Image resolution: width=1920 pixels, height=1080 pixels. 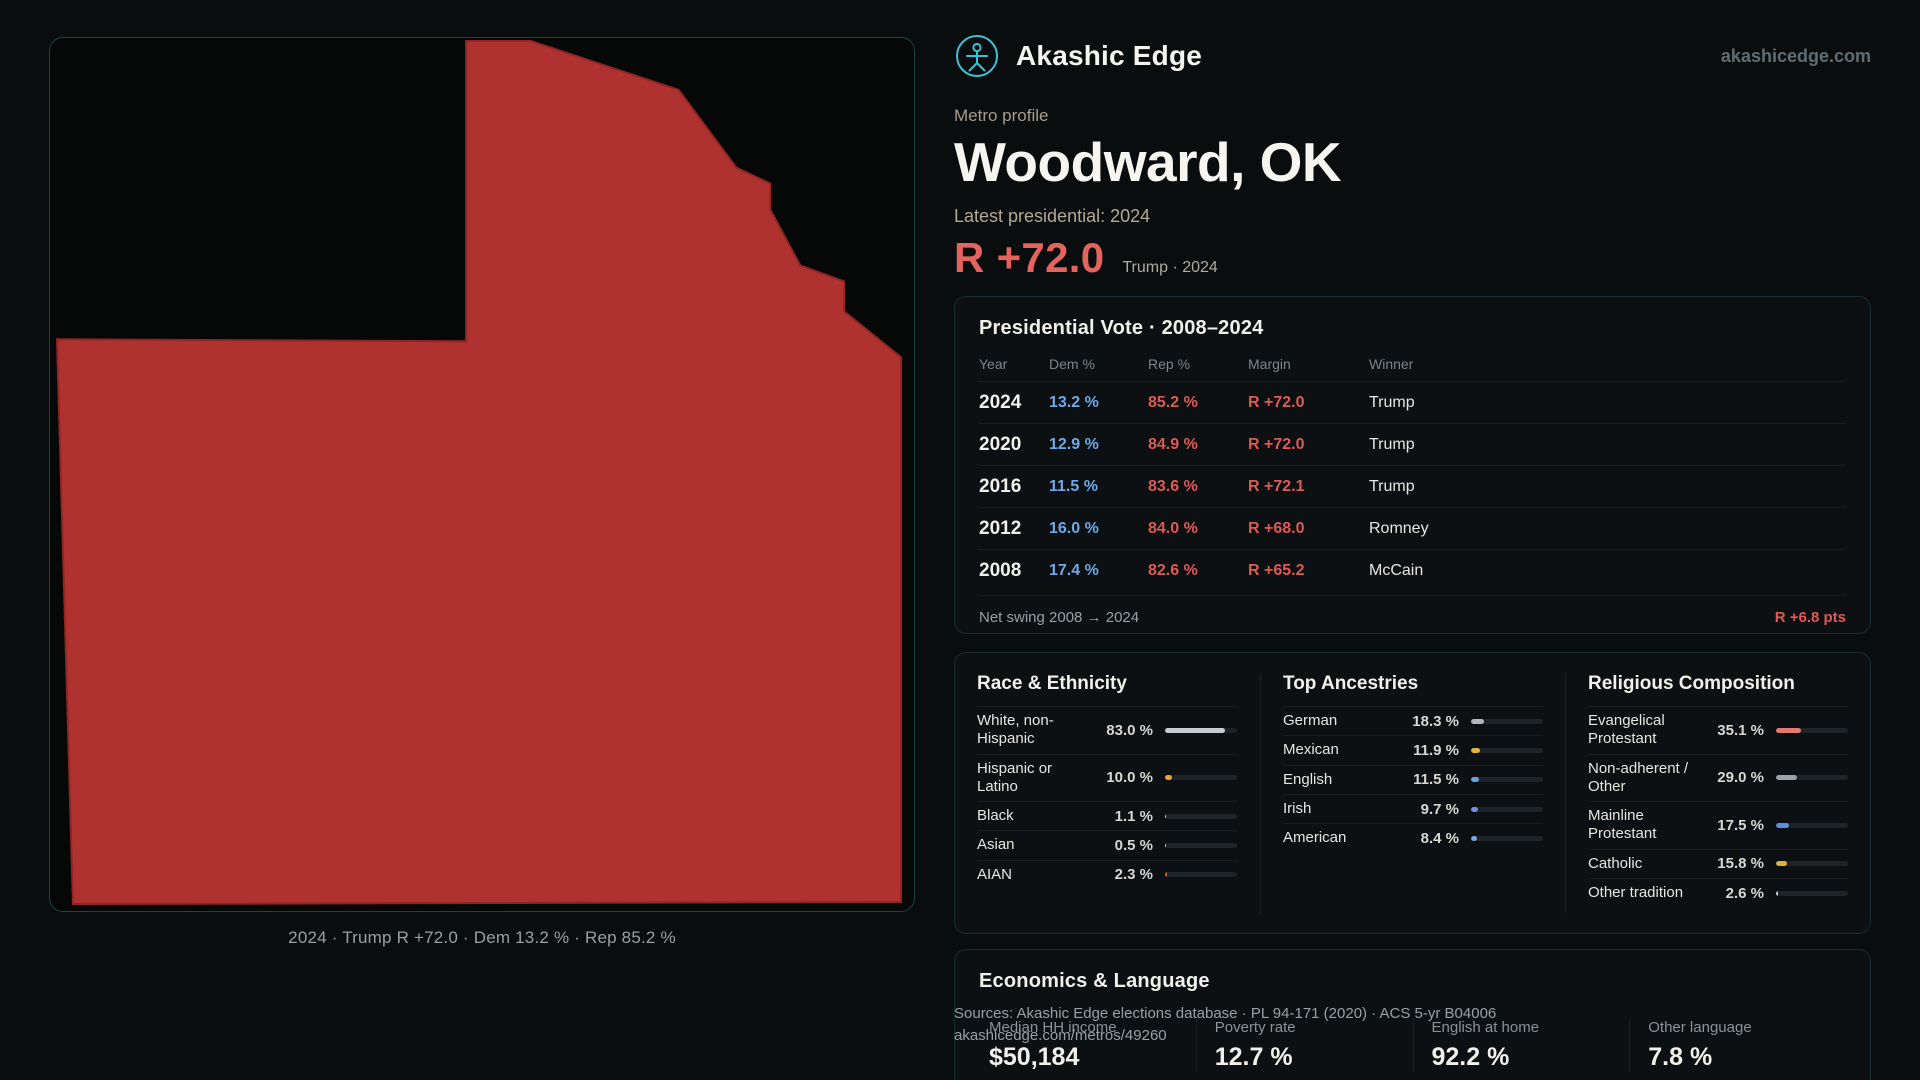 What do you see at coordinates (1700, 1027) in the screenshot?
I see `stat-label: Other language` at bounding box center [1700, 1027].